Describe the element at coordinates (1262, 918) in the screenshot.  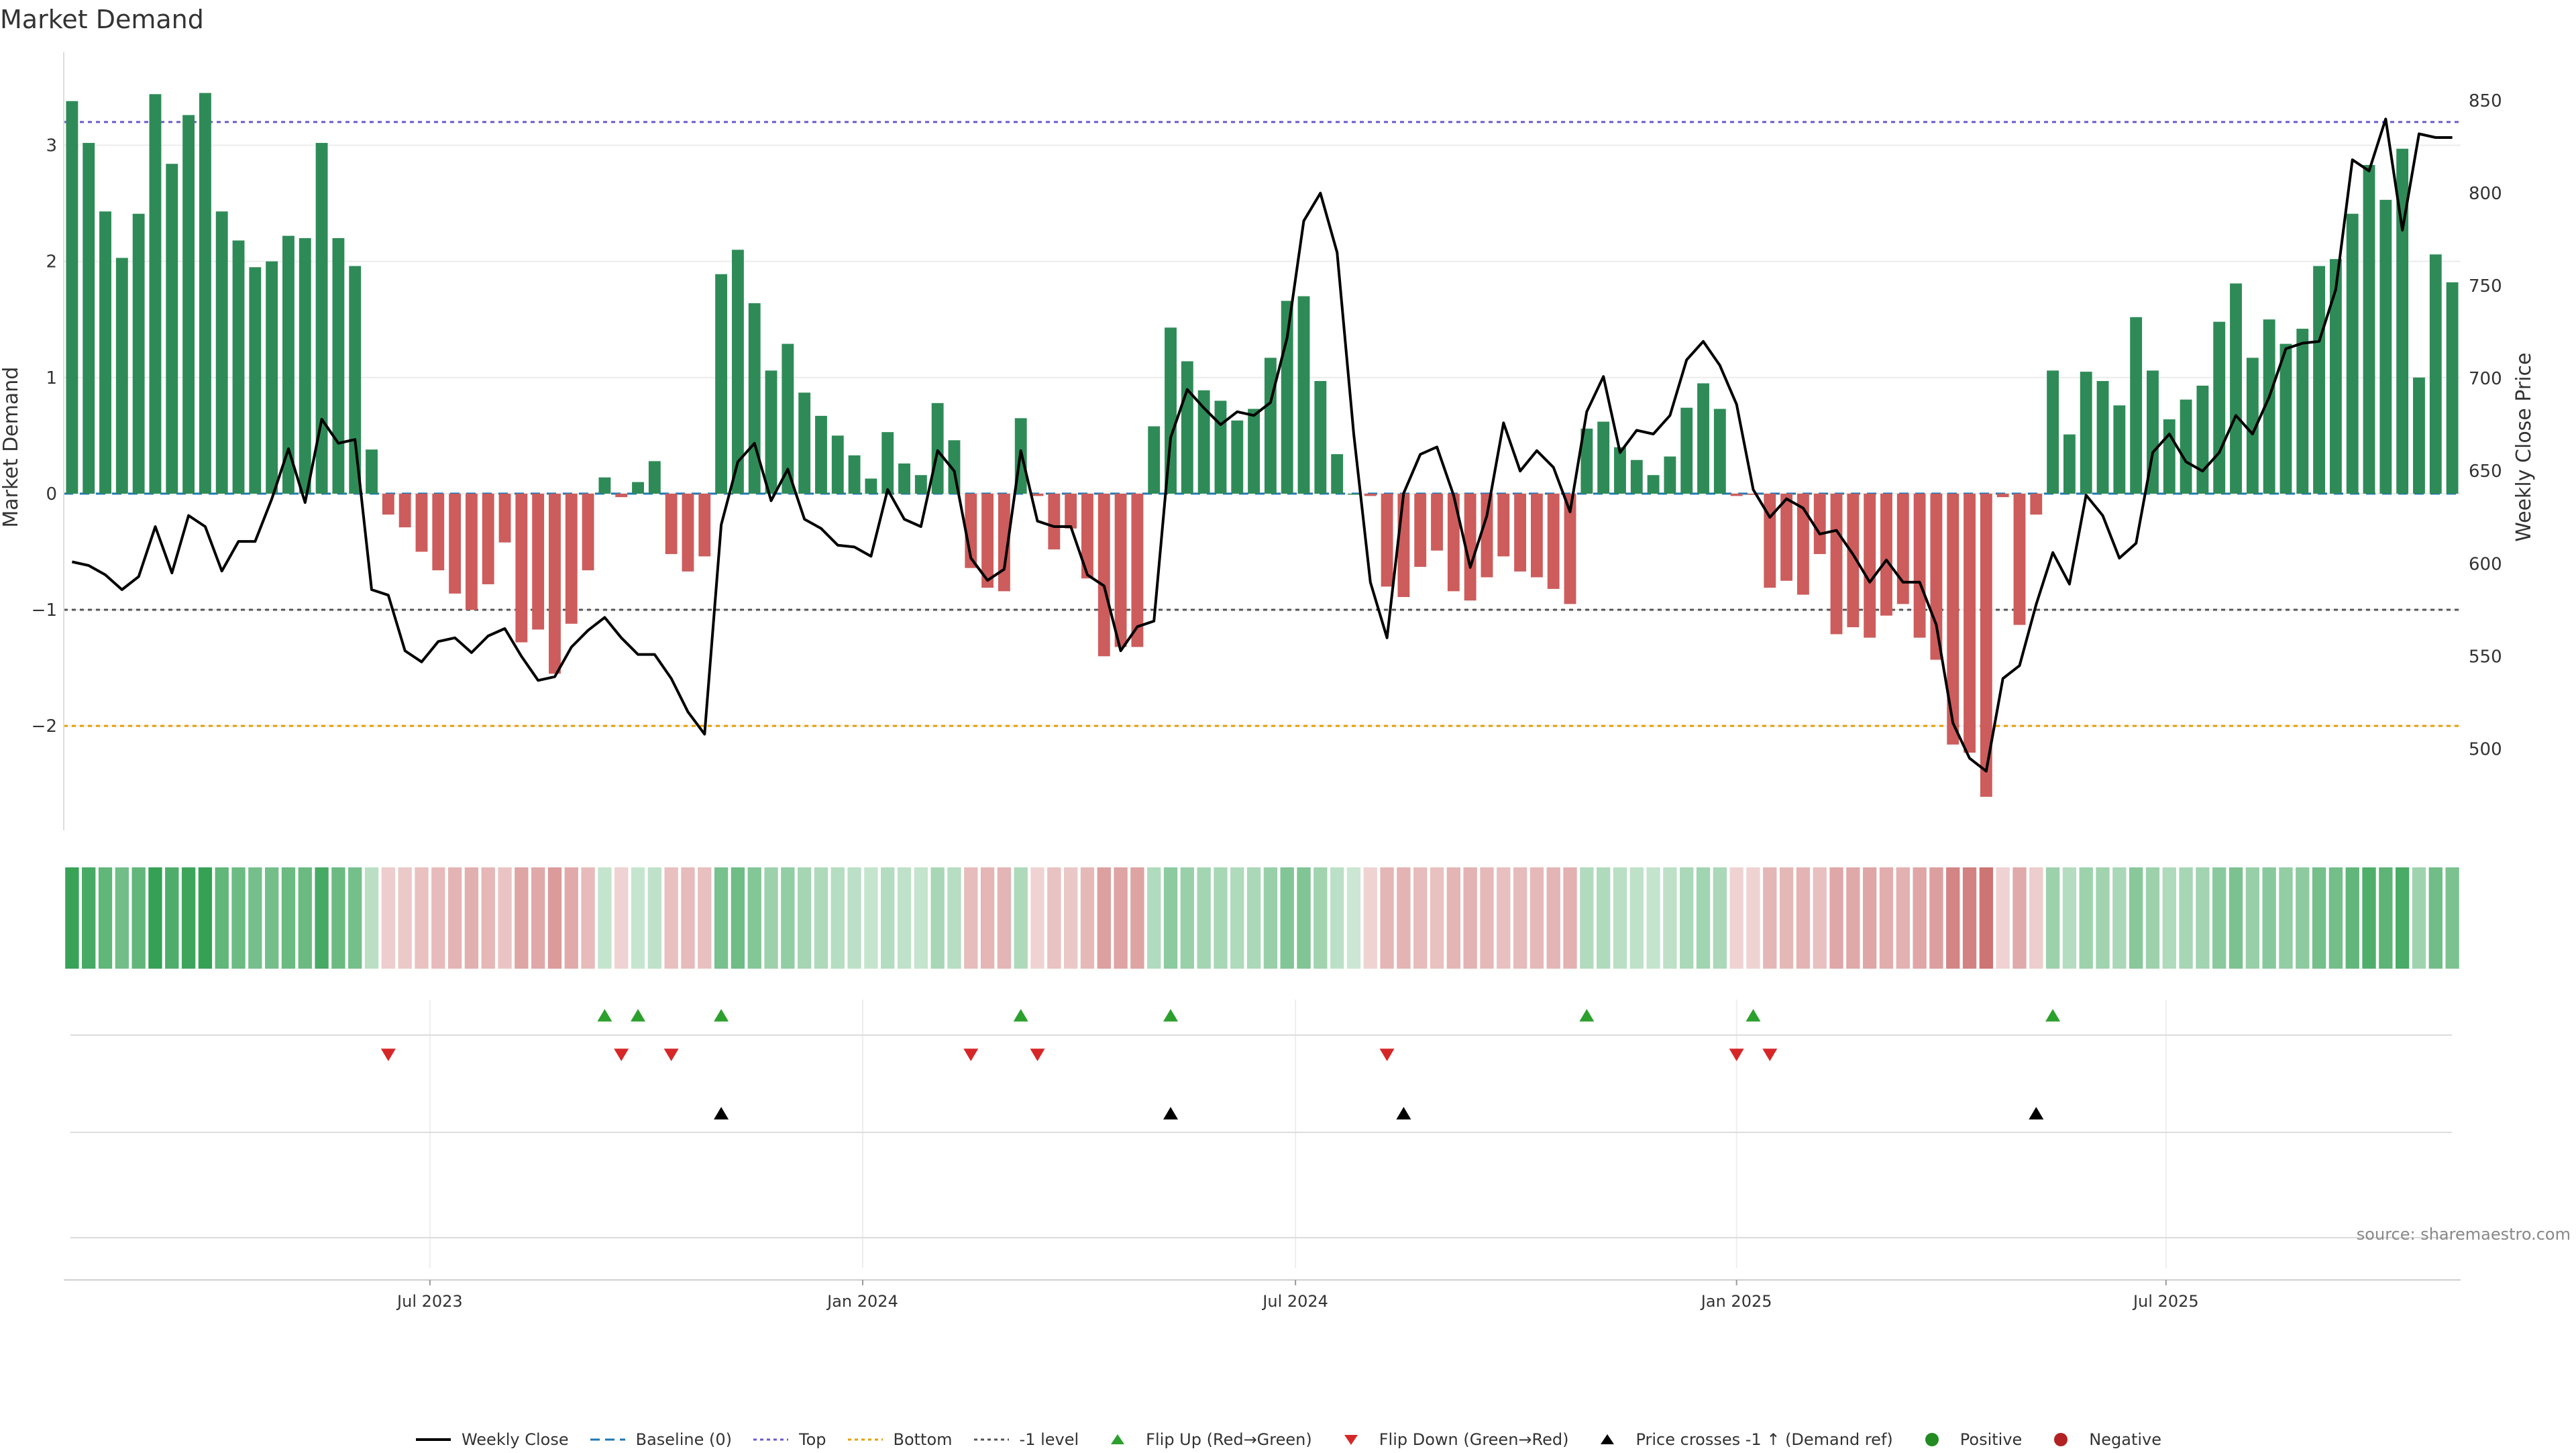
I see `demand-heat-strip` at that location.